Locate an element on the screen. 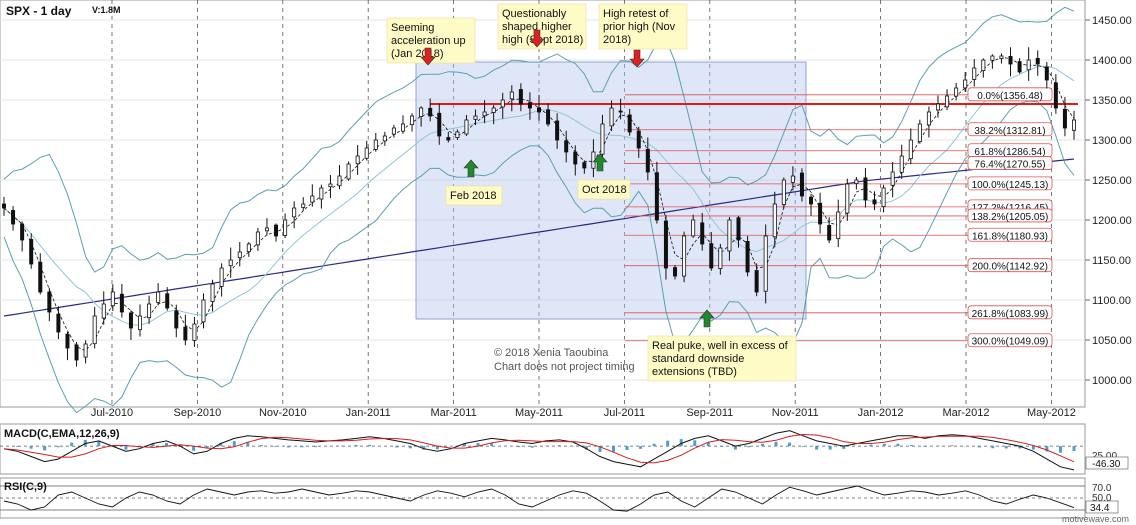  annotation-text: prior high (Nov is located at coordinates (639, 27).